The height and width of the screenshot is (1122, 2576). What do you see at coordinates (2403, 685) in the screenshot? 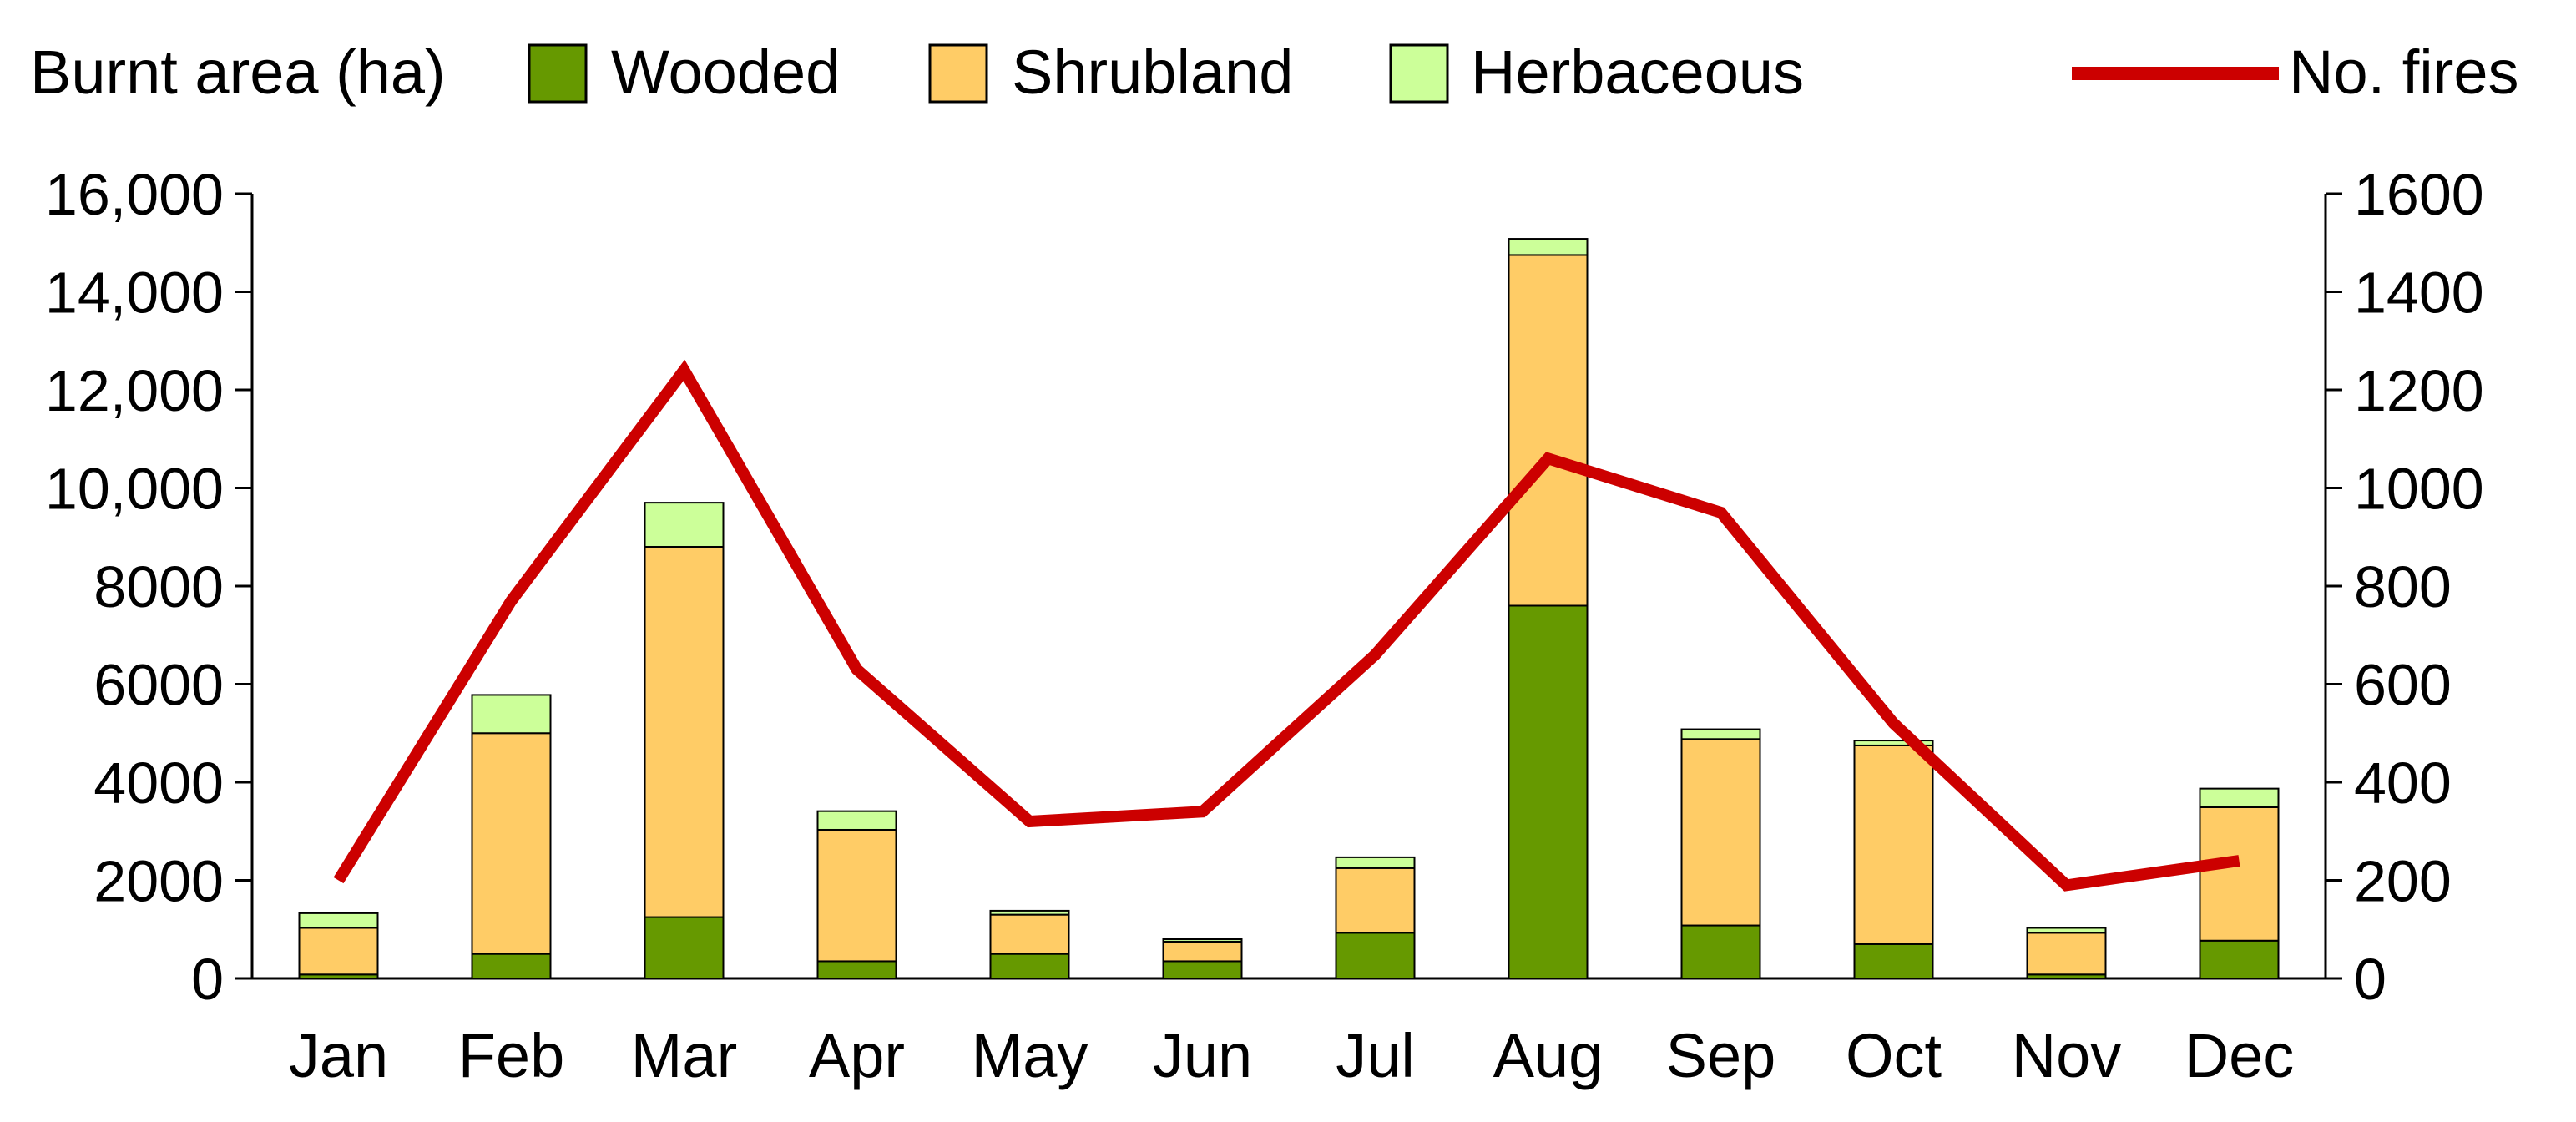
I see `right-tick-label: 600` at bounding box center [2403, 685].